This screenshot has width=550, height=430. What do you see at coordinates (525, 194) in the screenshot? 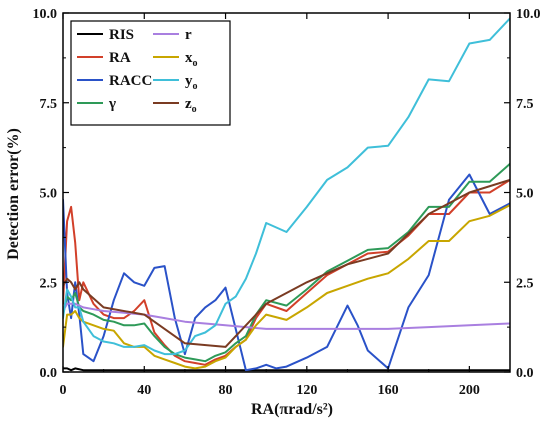
I see `right-y-tick-label: 5.0` at bounding box center [525, 194].